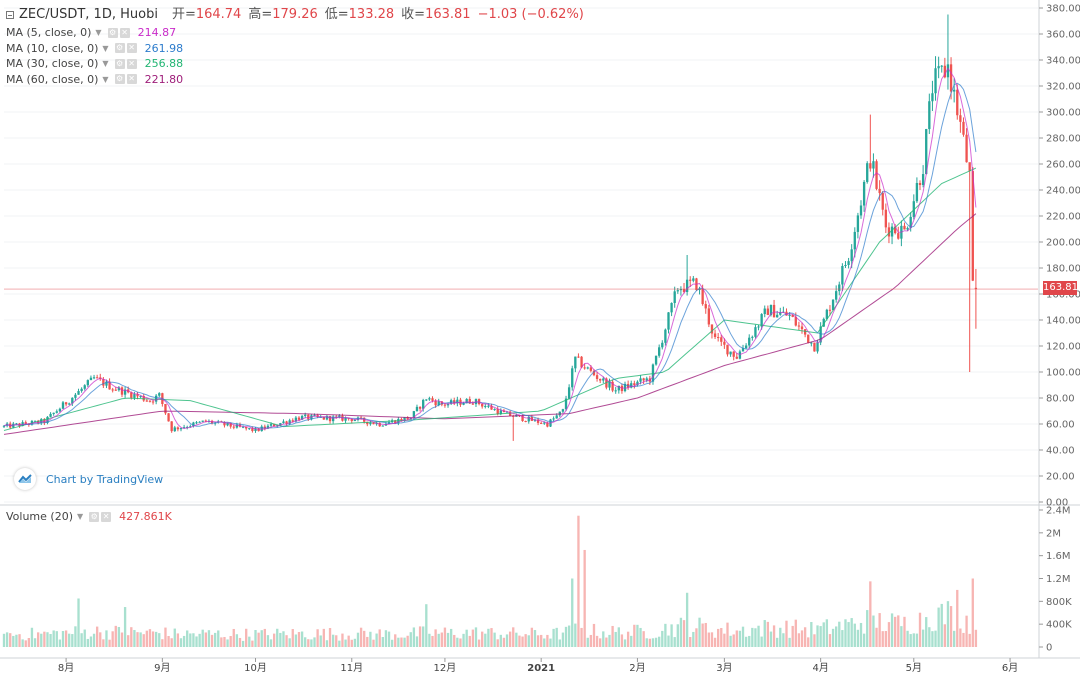 The image size is (1080, 679). I want to click on ma5-row: MA (5, close, 0) ▼ ⚙ ✕ 214.87, so click(298, 33).